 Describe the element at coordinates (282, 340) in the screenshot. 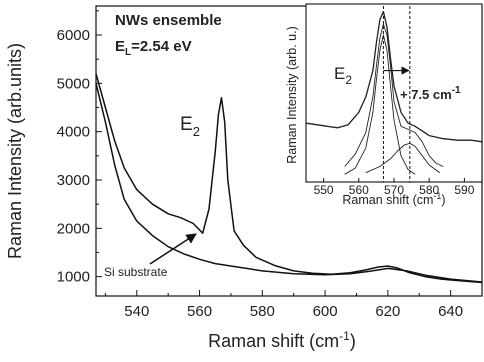

I see `x-axis-title: Raman shift (cm-1)` at that location.